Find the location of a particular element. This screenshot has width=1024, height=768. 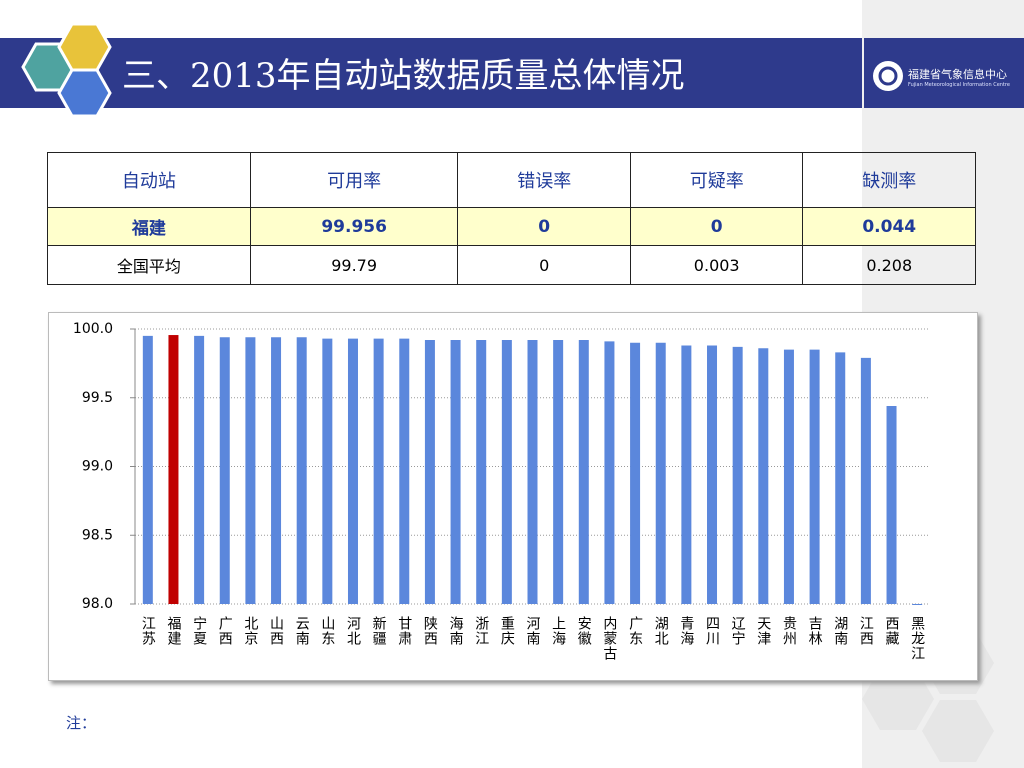

x-tick-label: 贵州 is located at coordinates (789, 631).